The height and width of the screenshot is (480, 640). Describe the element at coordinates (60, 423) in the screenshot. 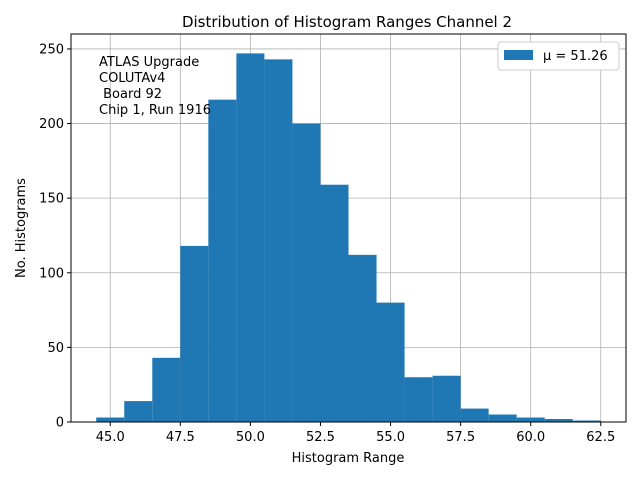

I see `y-tick-label: 0` at that location.